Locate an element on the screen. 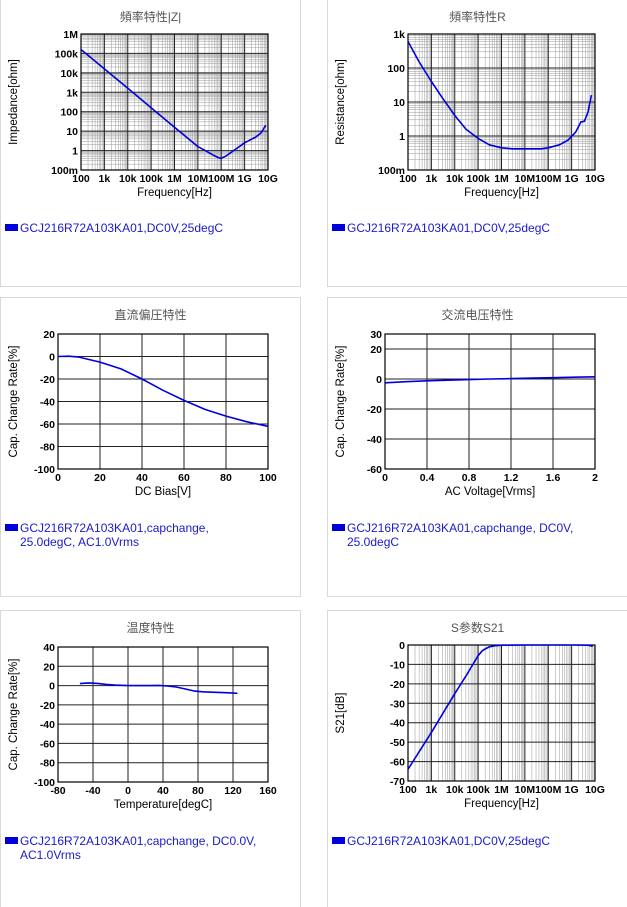  y-tick-label: -100 is located at coordinates (44, 470).